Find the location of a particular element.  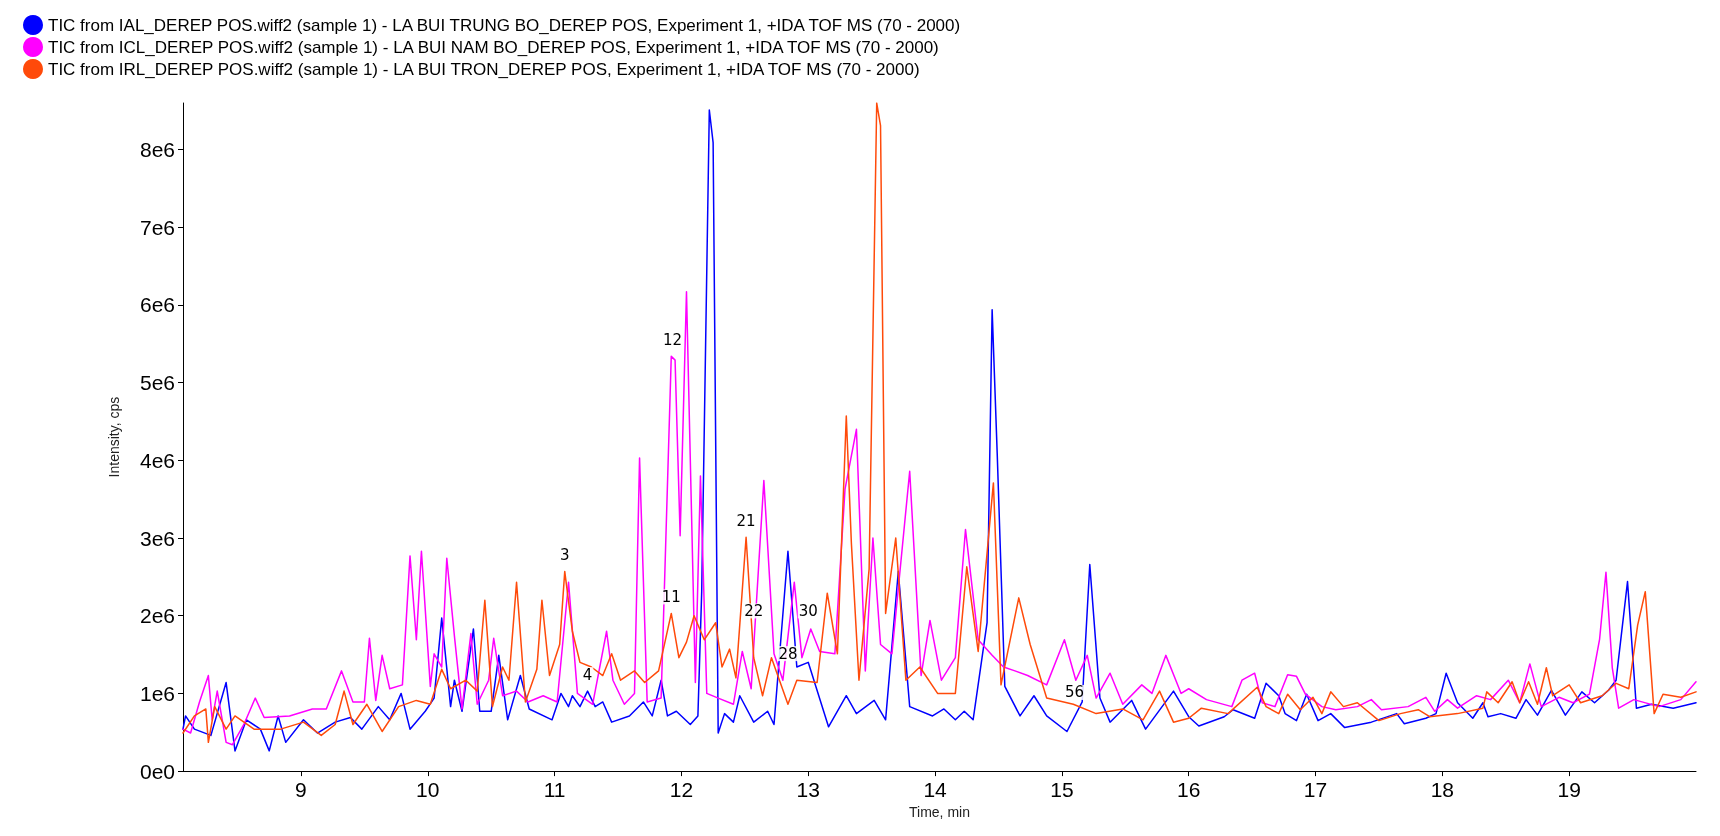

annotation: 12 is located at coordinates (672, 339).